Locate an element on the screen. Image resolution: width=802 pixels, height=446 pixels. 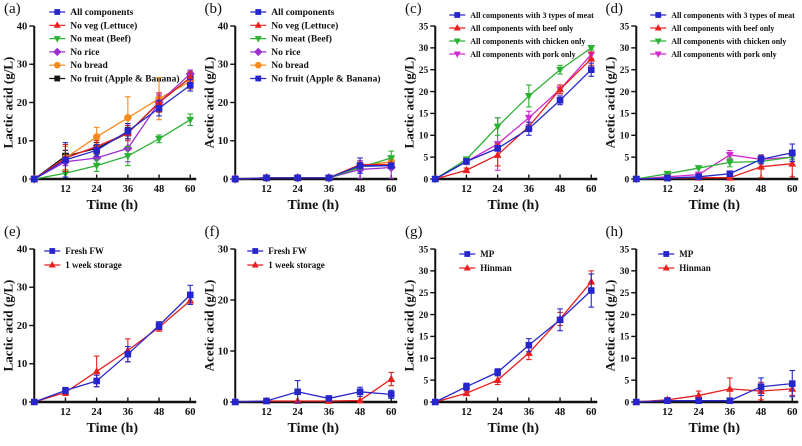
svg-text: No fruit (Apple & Banana) is located at coordinates (124, 79).